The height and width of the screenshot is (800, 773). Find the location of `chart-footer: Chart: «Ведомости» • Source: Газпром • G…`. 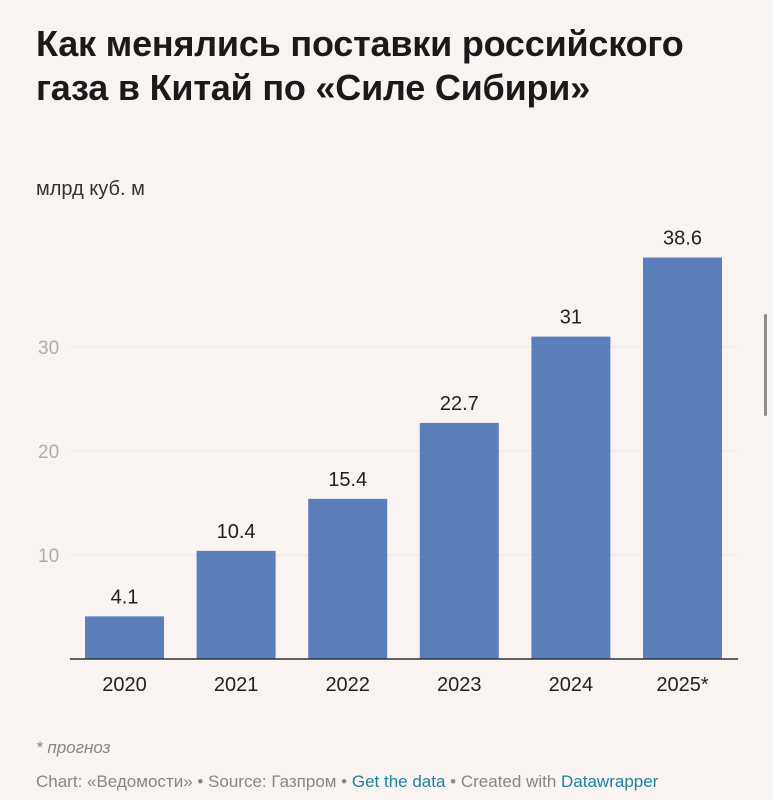

chart-footer: Chart: «Ведомости» • Source: Газпром • G… is located at coordinates (347, 782).